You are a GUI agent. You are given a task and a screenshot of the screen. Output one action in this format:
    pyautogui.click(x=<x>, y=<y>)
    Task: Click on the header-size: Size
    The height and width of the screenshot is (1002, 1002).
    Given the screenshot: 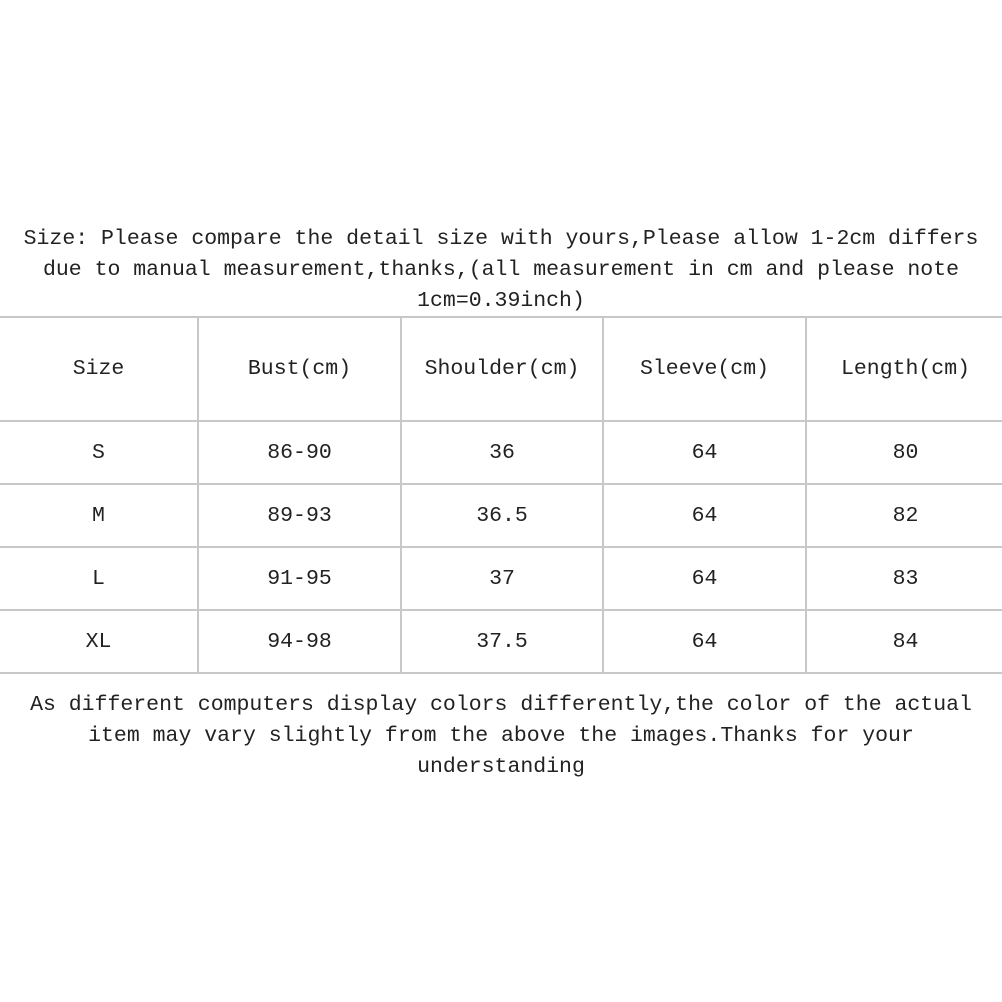 What is the action you would take?
    pyautogui.click(x=99, y=369)
    